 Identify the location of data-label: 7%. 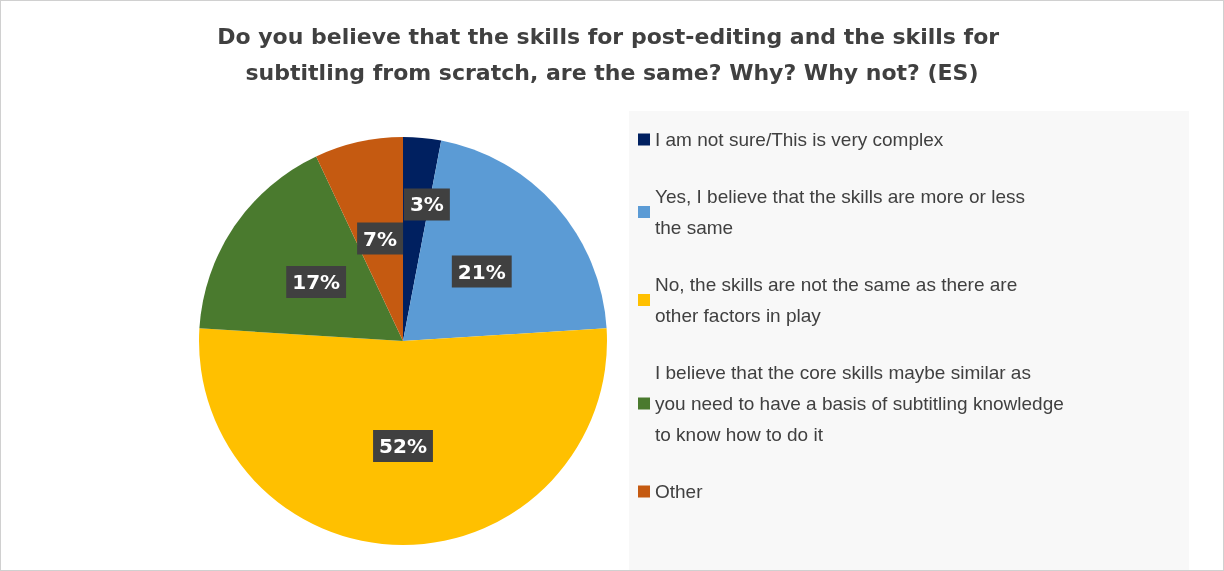
(380, 238).